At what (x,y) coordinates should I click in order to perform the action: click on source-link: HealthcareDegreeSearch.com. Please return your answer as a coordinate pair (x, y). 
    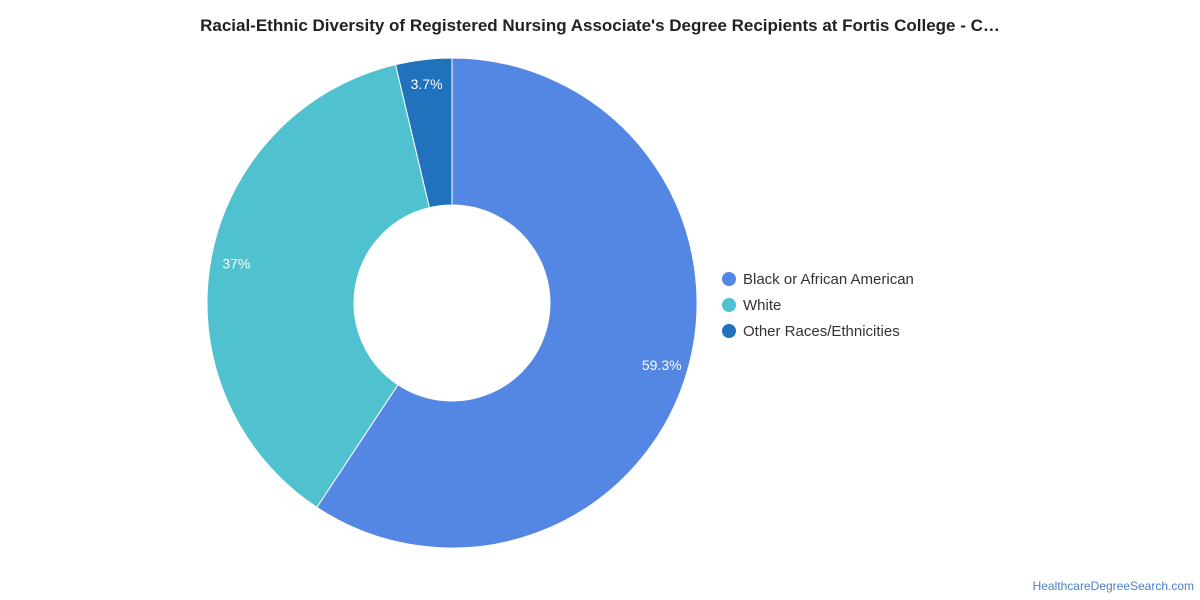
    Looking at the image, I should click on (1113, 586).